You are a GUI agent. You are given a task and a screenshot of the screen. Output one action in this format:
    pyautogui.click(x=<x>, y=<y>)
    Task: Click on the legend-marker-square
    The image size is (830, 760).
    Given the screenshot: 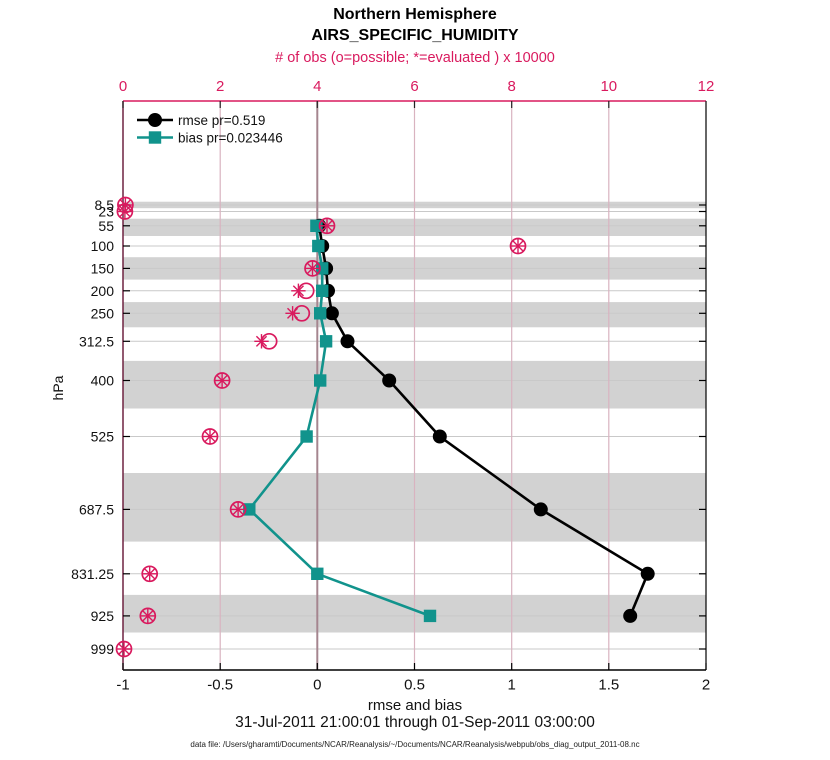 What is the action you would take?
    pyautogui.click(x=155, y=137)
    